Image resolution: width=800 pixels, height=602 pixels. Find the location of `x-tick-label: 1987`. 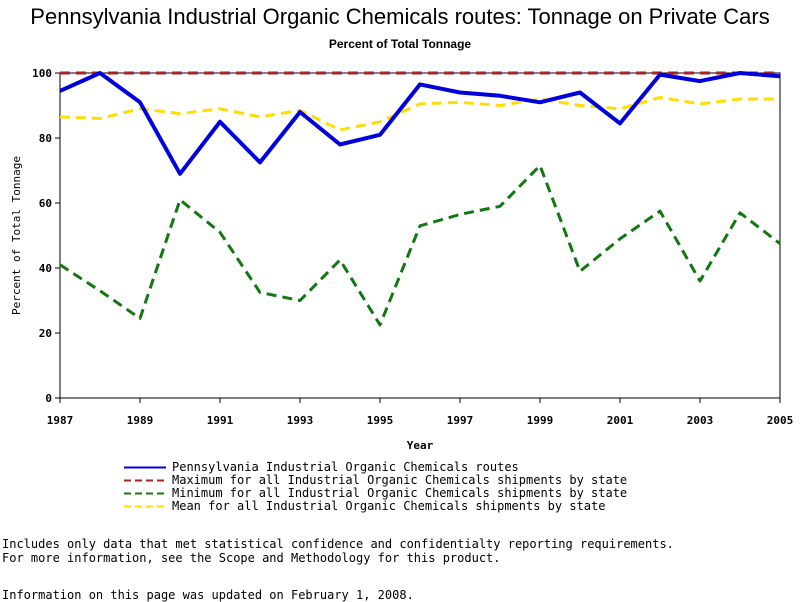

x-tick-label: 1987 is located at coordinates (60, 420).